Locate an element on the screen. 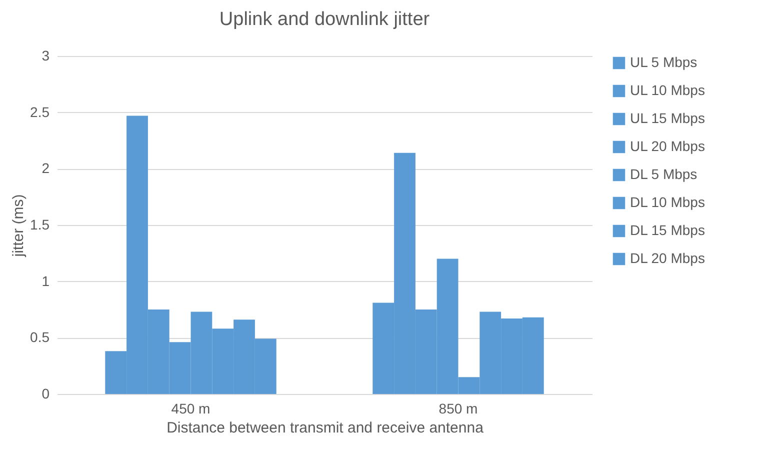 The height and width of the screenshot is (460, 764). y-axis-title: jitter (ms) is located at coordinates (19, 226).